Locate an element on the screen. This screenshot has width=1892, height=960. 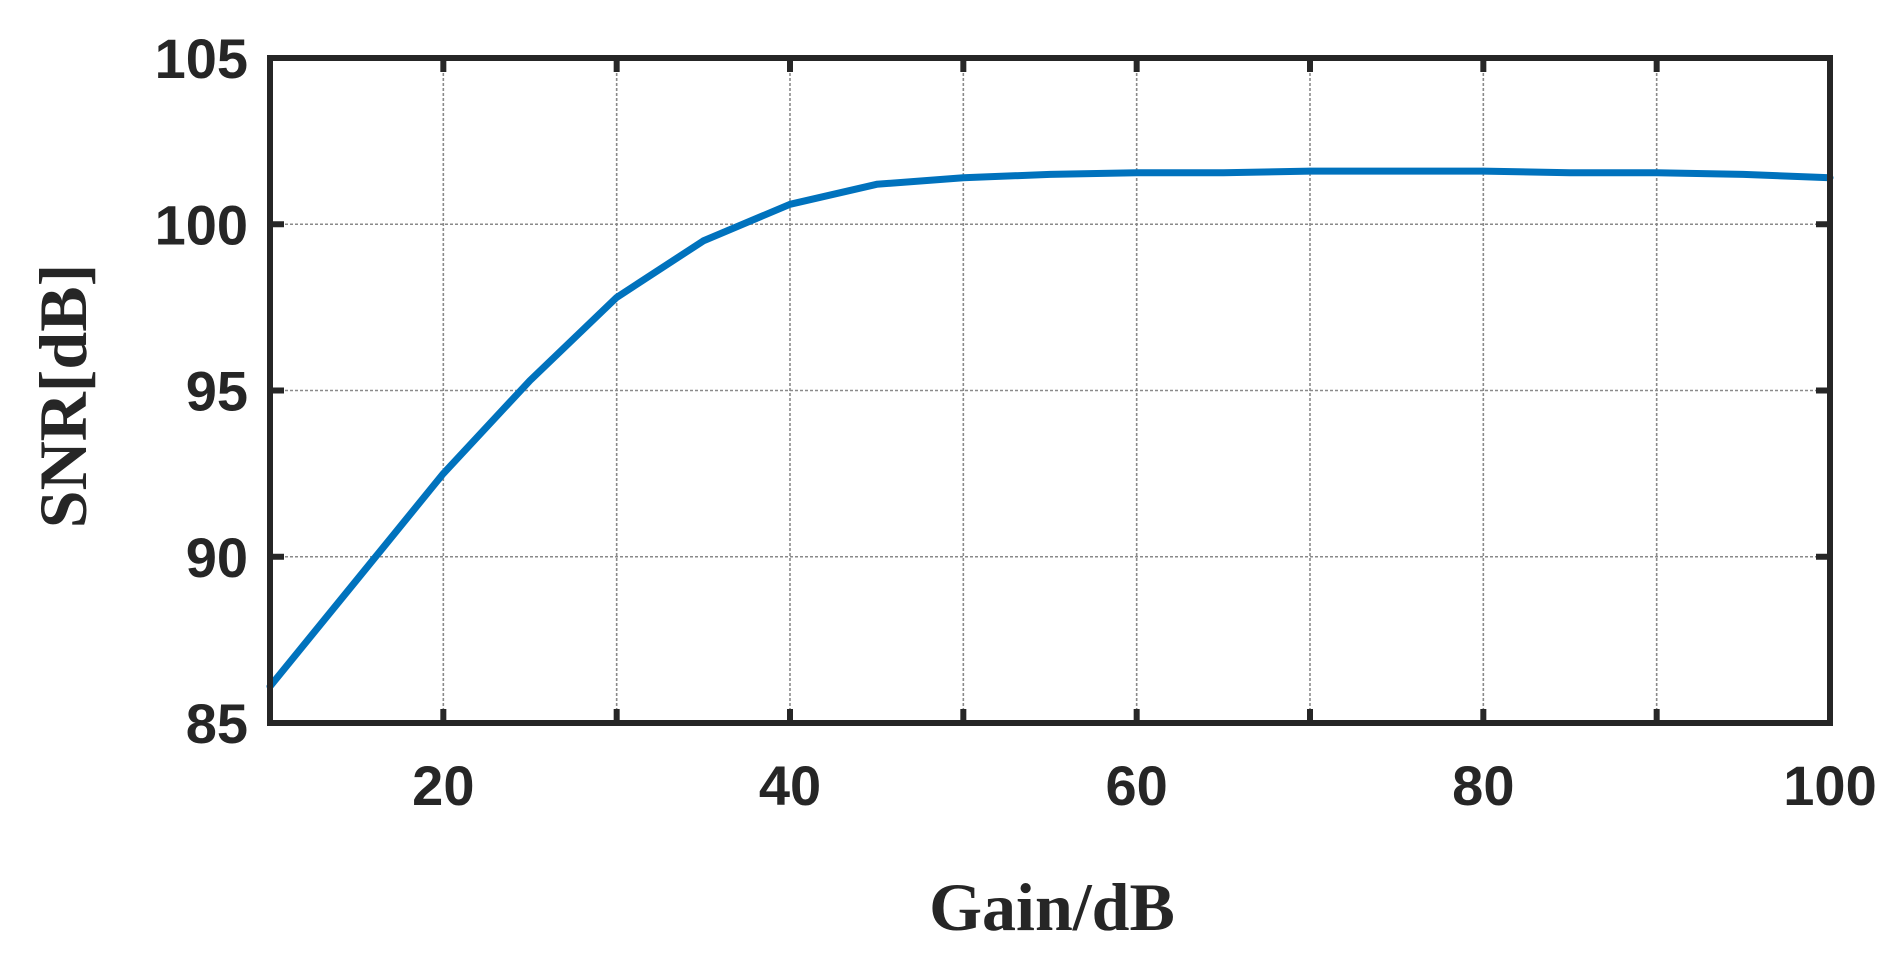
y-tick-label: 90 is located at coordinates (217, 557).